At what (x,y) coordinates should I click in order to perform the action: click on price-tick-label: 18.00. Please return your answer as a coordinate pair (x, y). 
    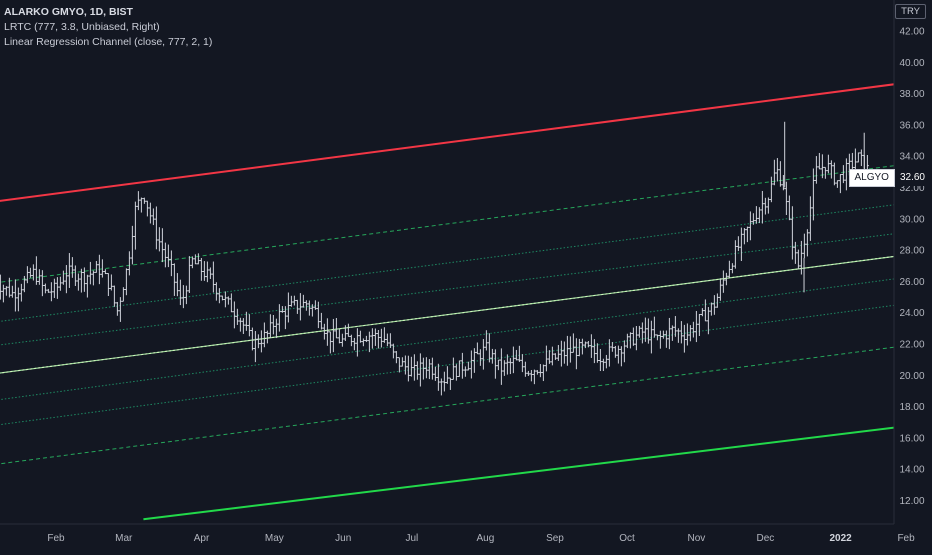
    Looking at the image, I should click on (911, 407).